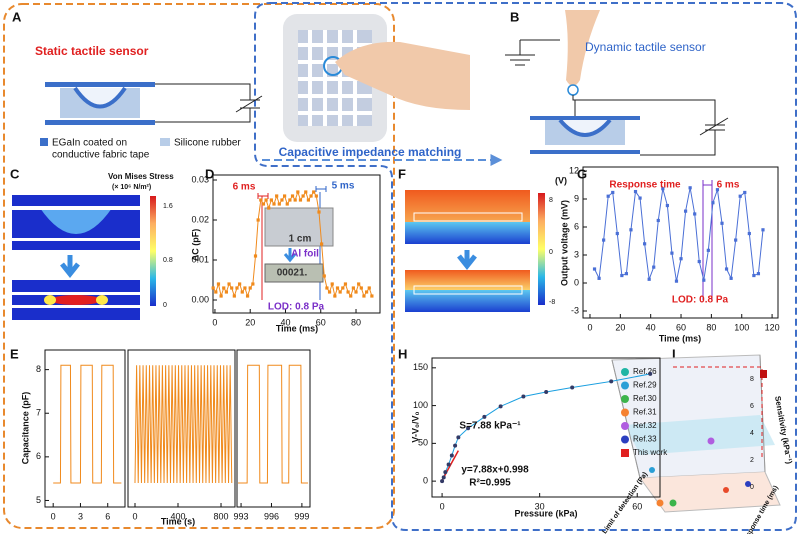  Describe the element at coordinates (540, 506) in the screenshot. I see `x-tick-label: 30` at that location.